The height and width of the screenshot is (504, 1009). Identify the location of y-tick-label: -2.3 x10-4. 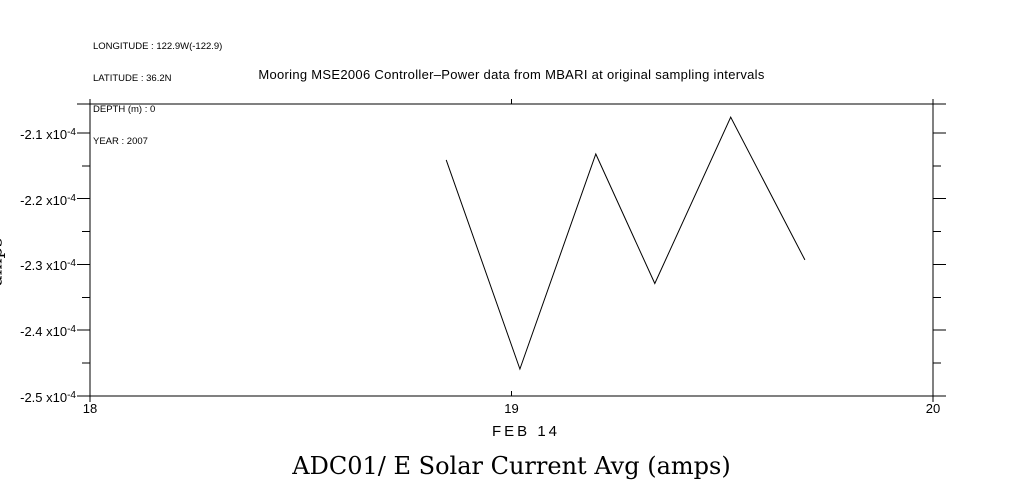
(39, 264).